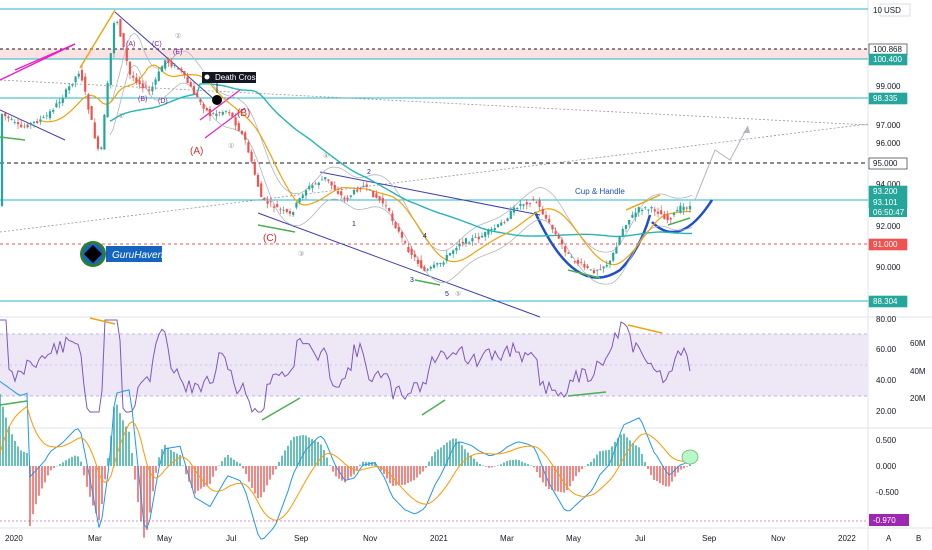  Describe the element at coordinates (886, 380) in the screenshot. I see `svg-text: 40.00` at that location.